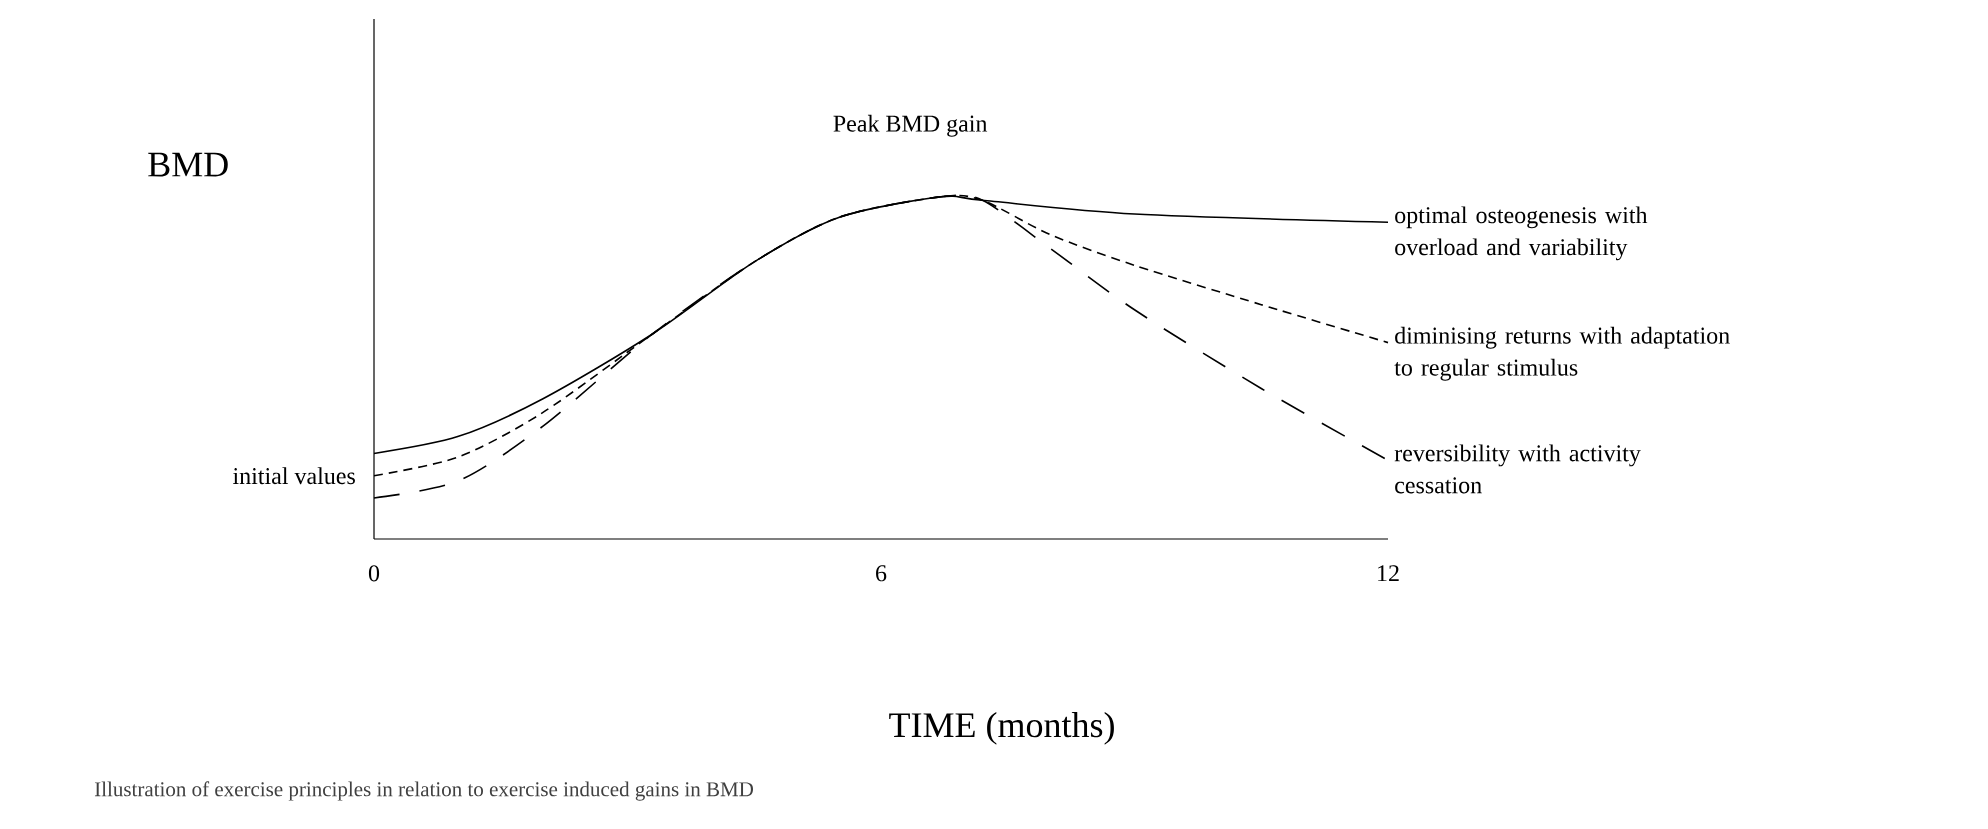 This screenshot has width=1988, height=829. I want to click on annotation: Peak BMD gain, so click(910, 125).